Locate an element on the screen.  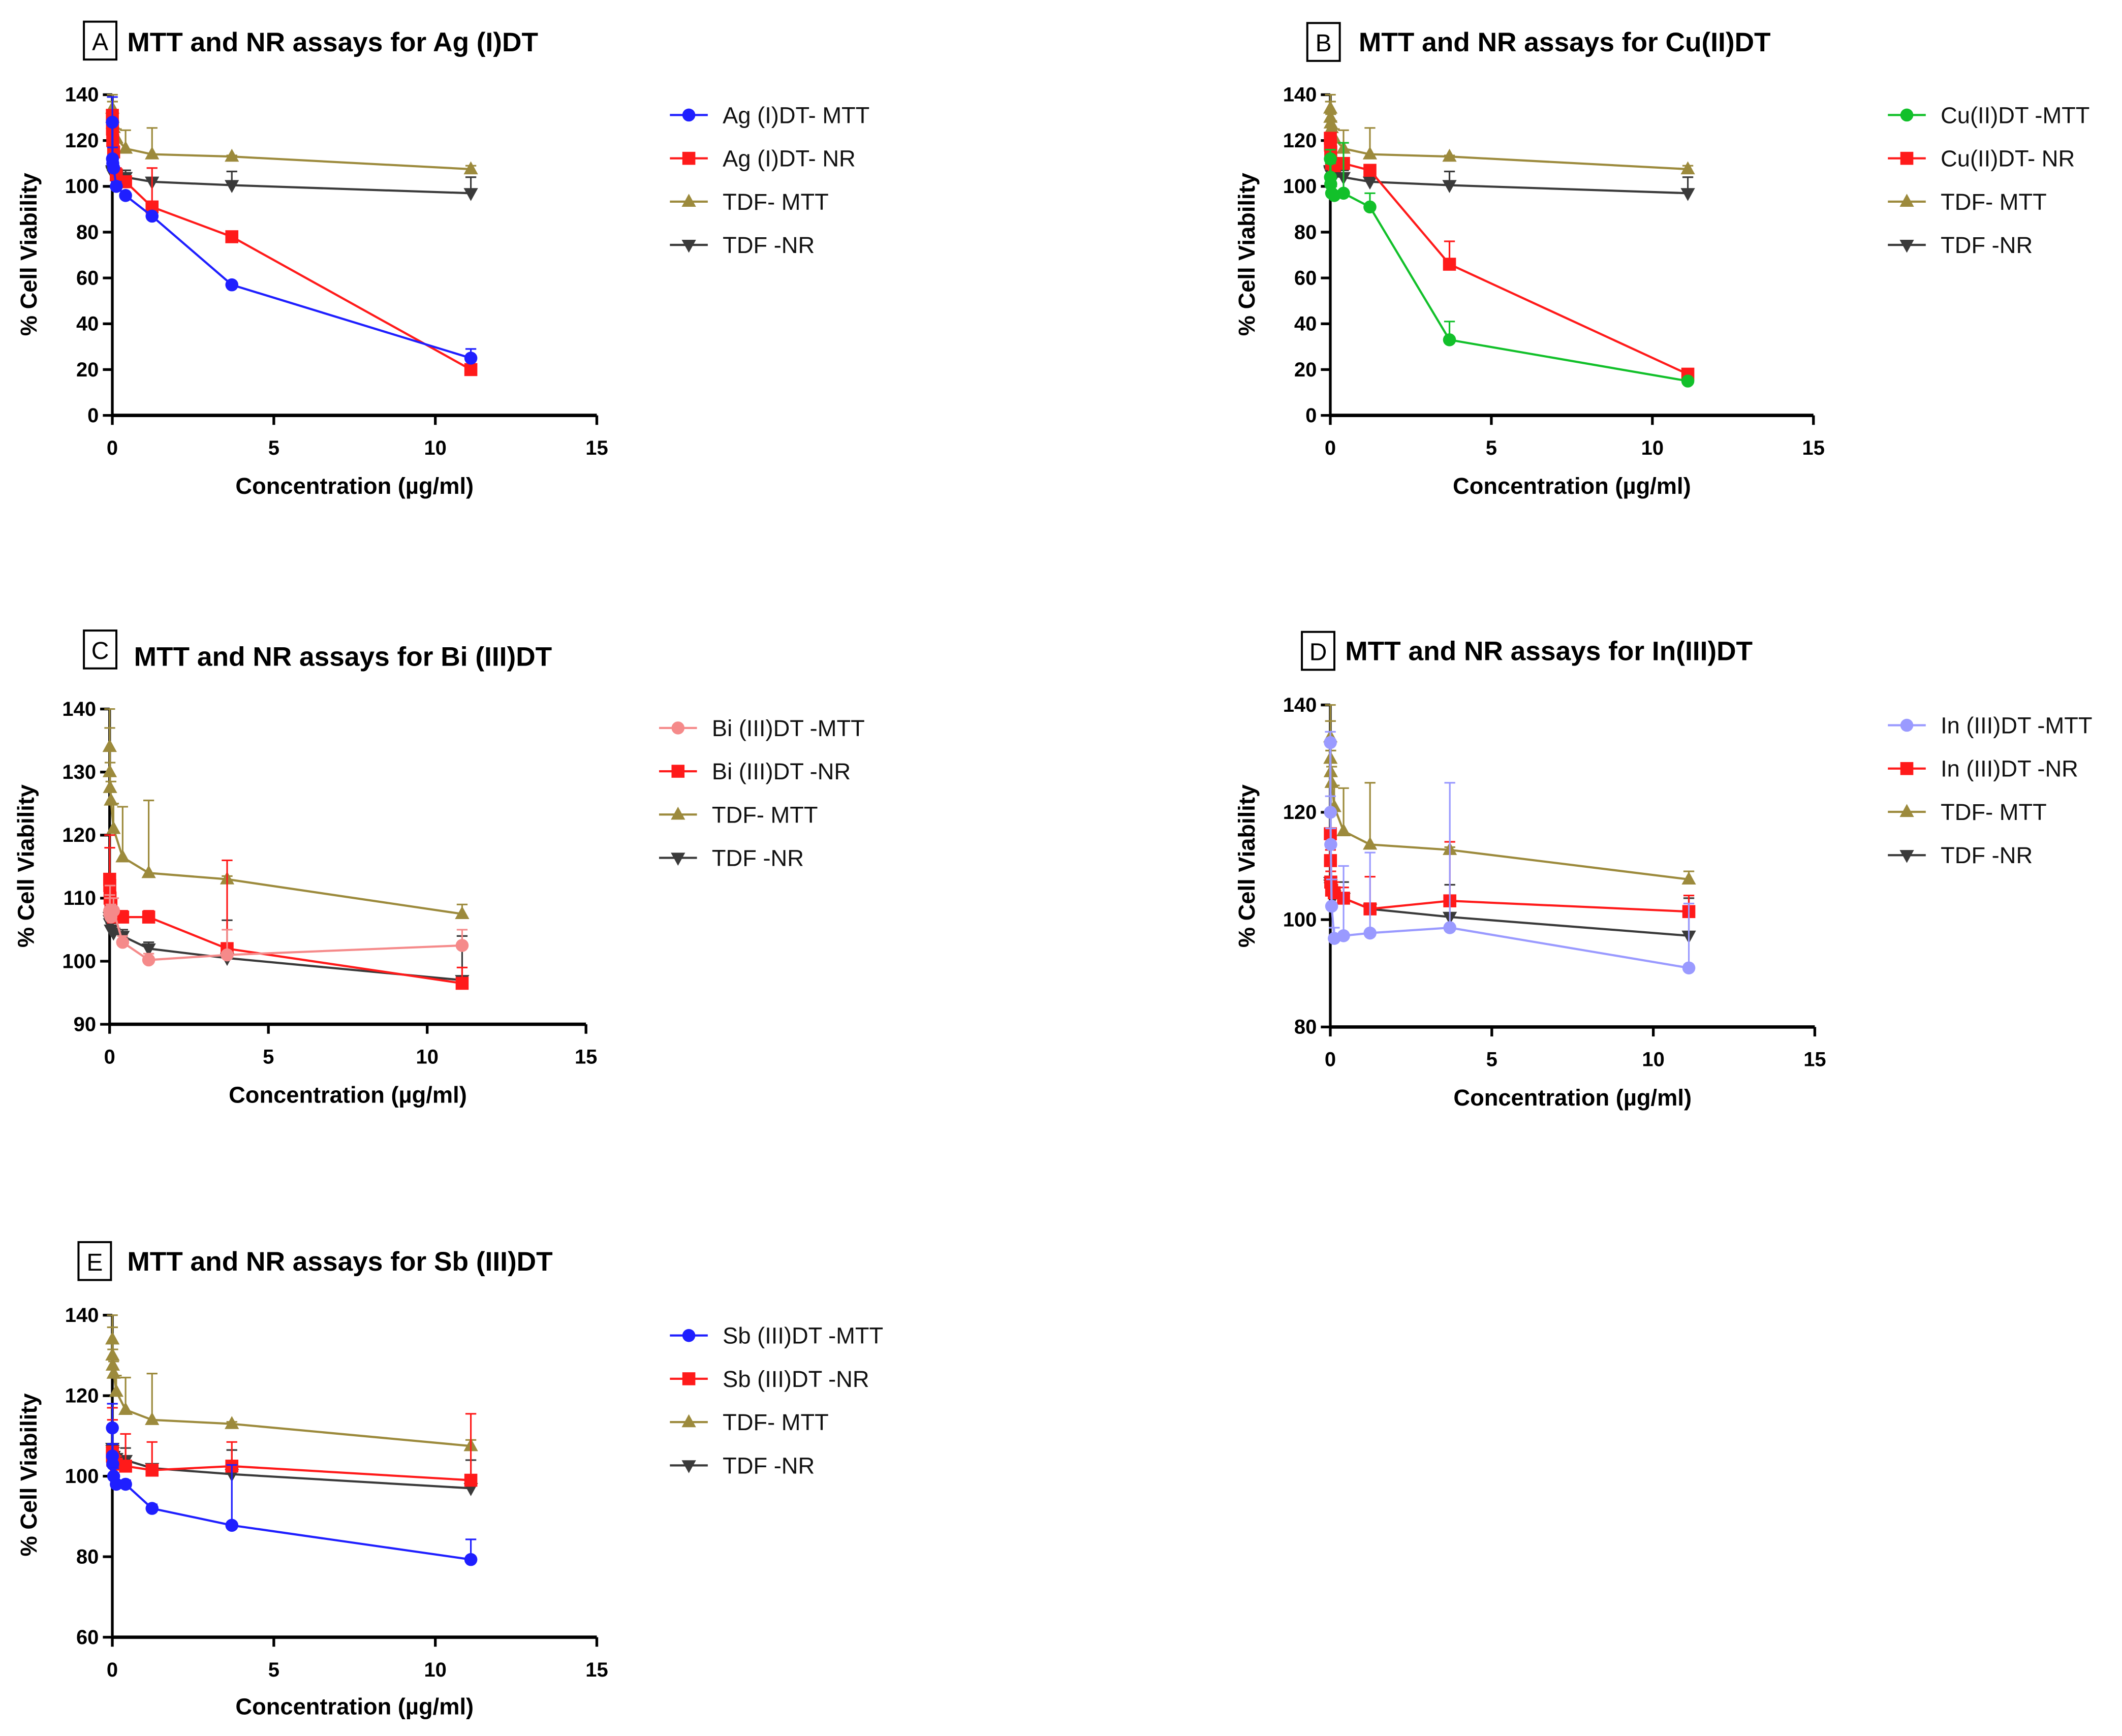
legend-item: Ag (I)DT- NR is located at coordinates (763, 159).